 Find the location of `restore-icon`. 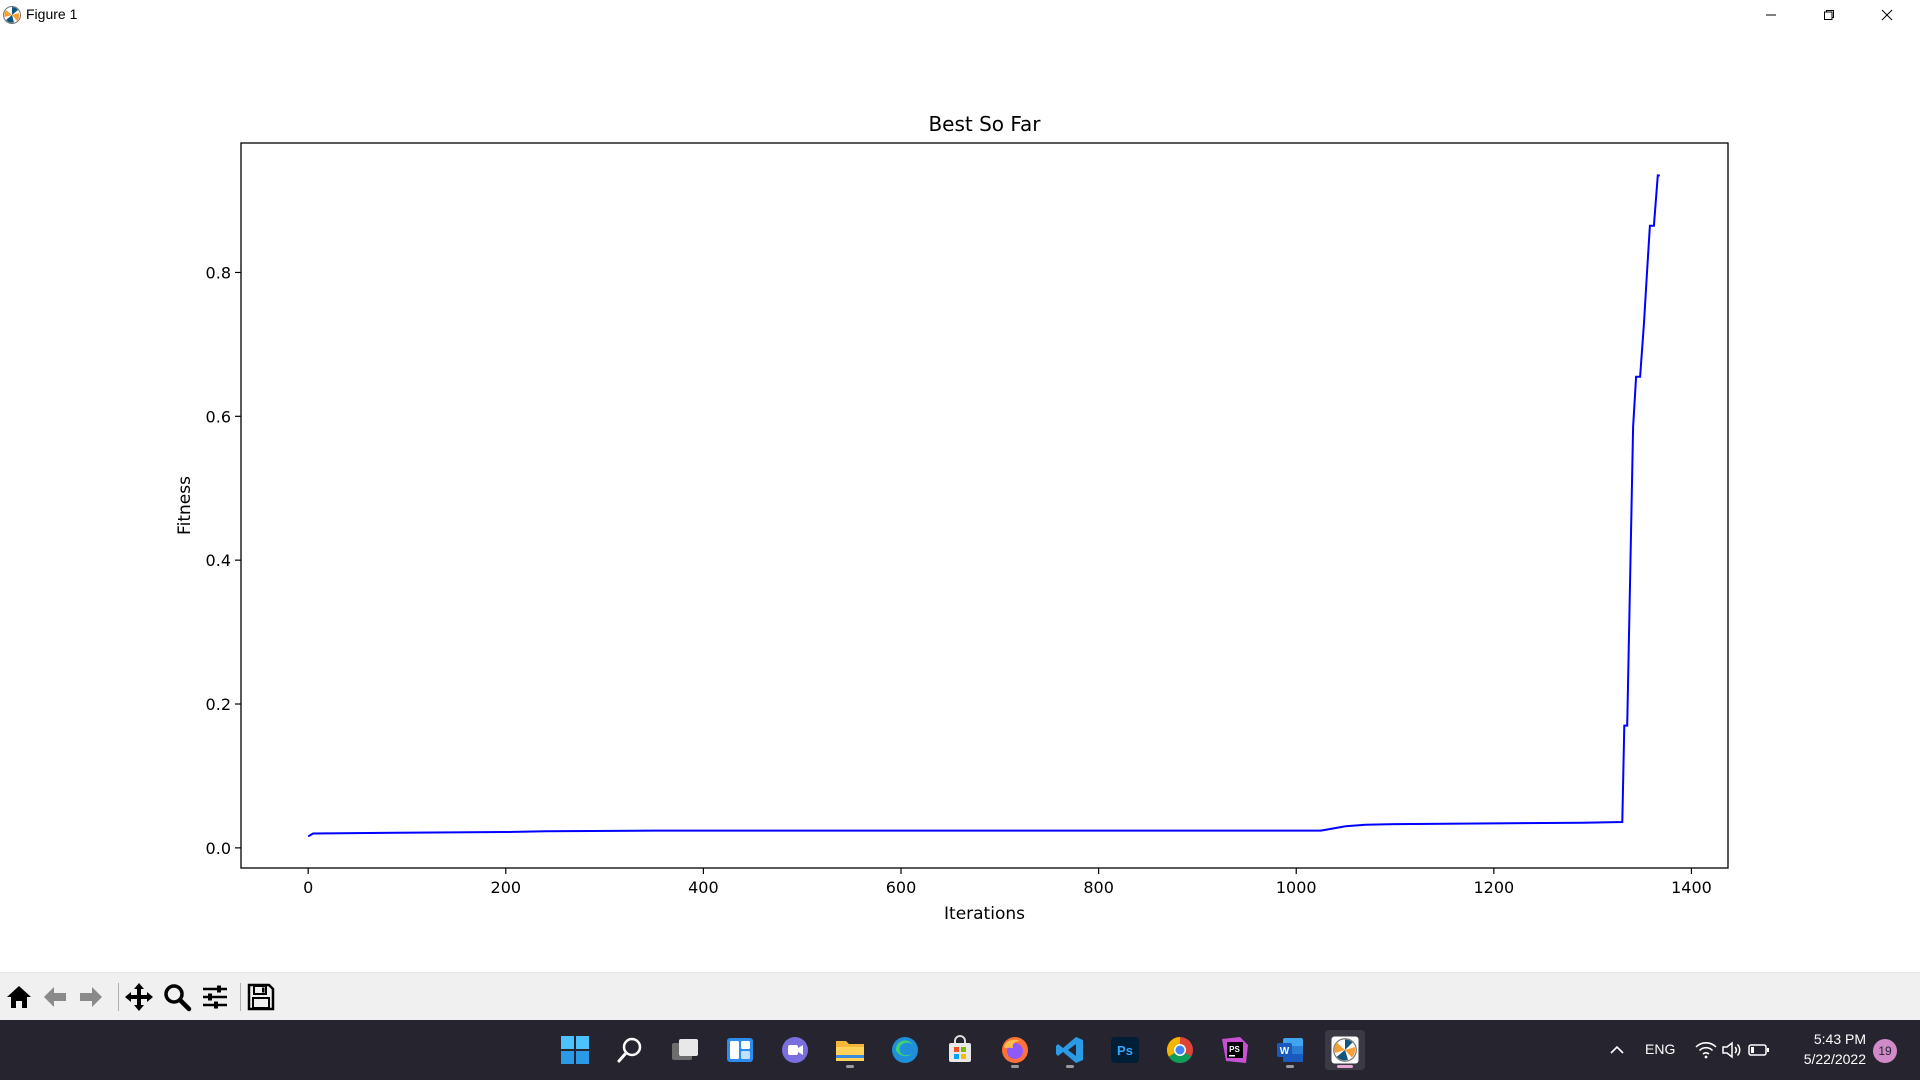

restore-icon is located at coordinates (1829, 15).